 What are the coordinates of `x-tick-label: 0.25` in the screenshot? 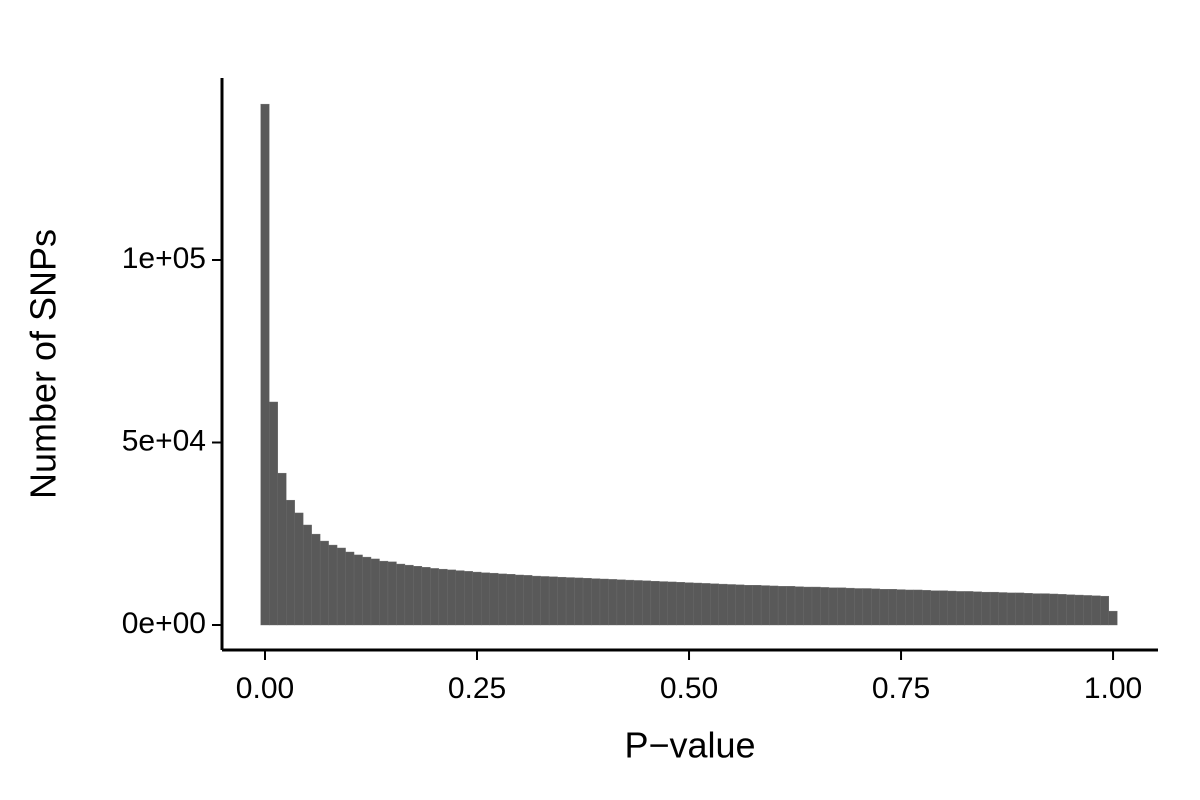 It's located at (477, 688).